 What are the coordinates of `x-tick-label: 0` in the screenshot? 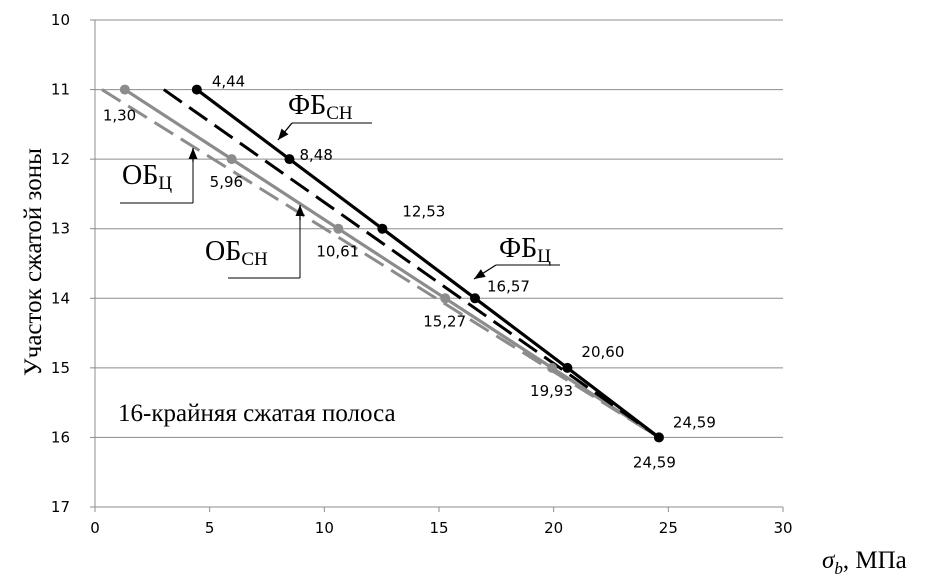 It's located at (95, 528).